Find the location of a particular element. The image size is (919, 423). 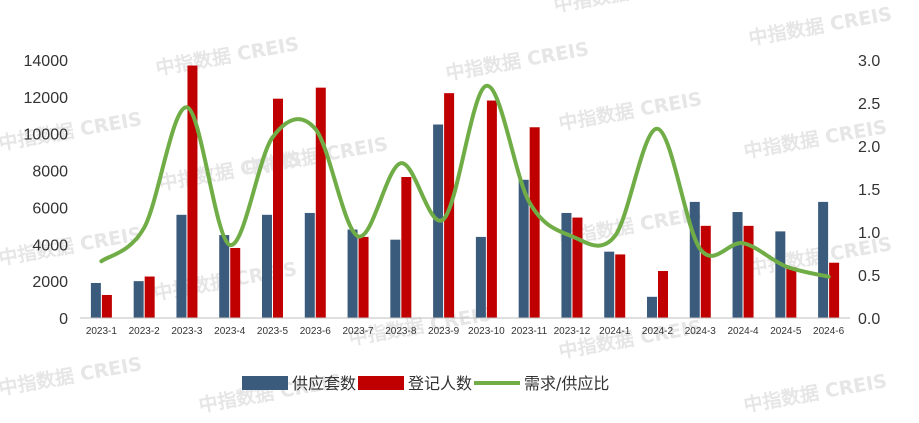

right-axis-tick-label: 0.5 is located at coordinates (869, 276).